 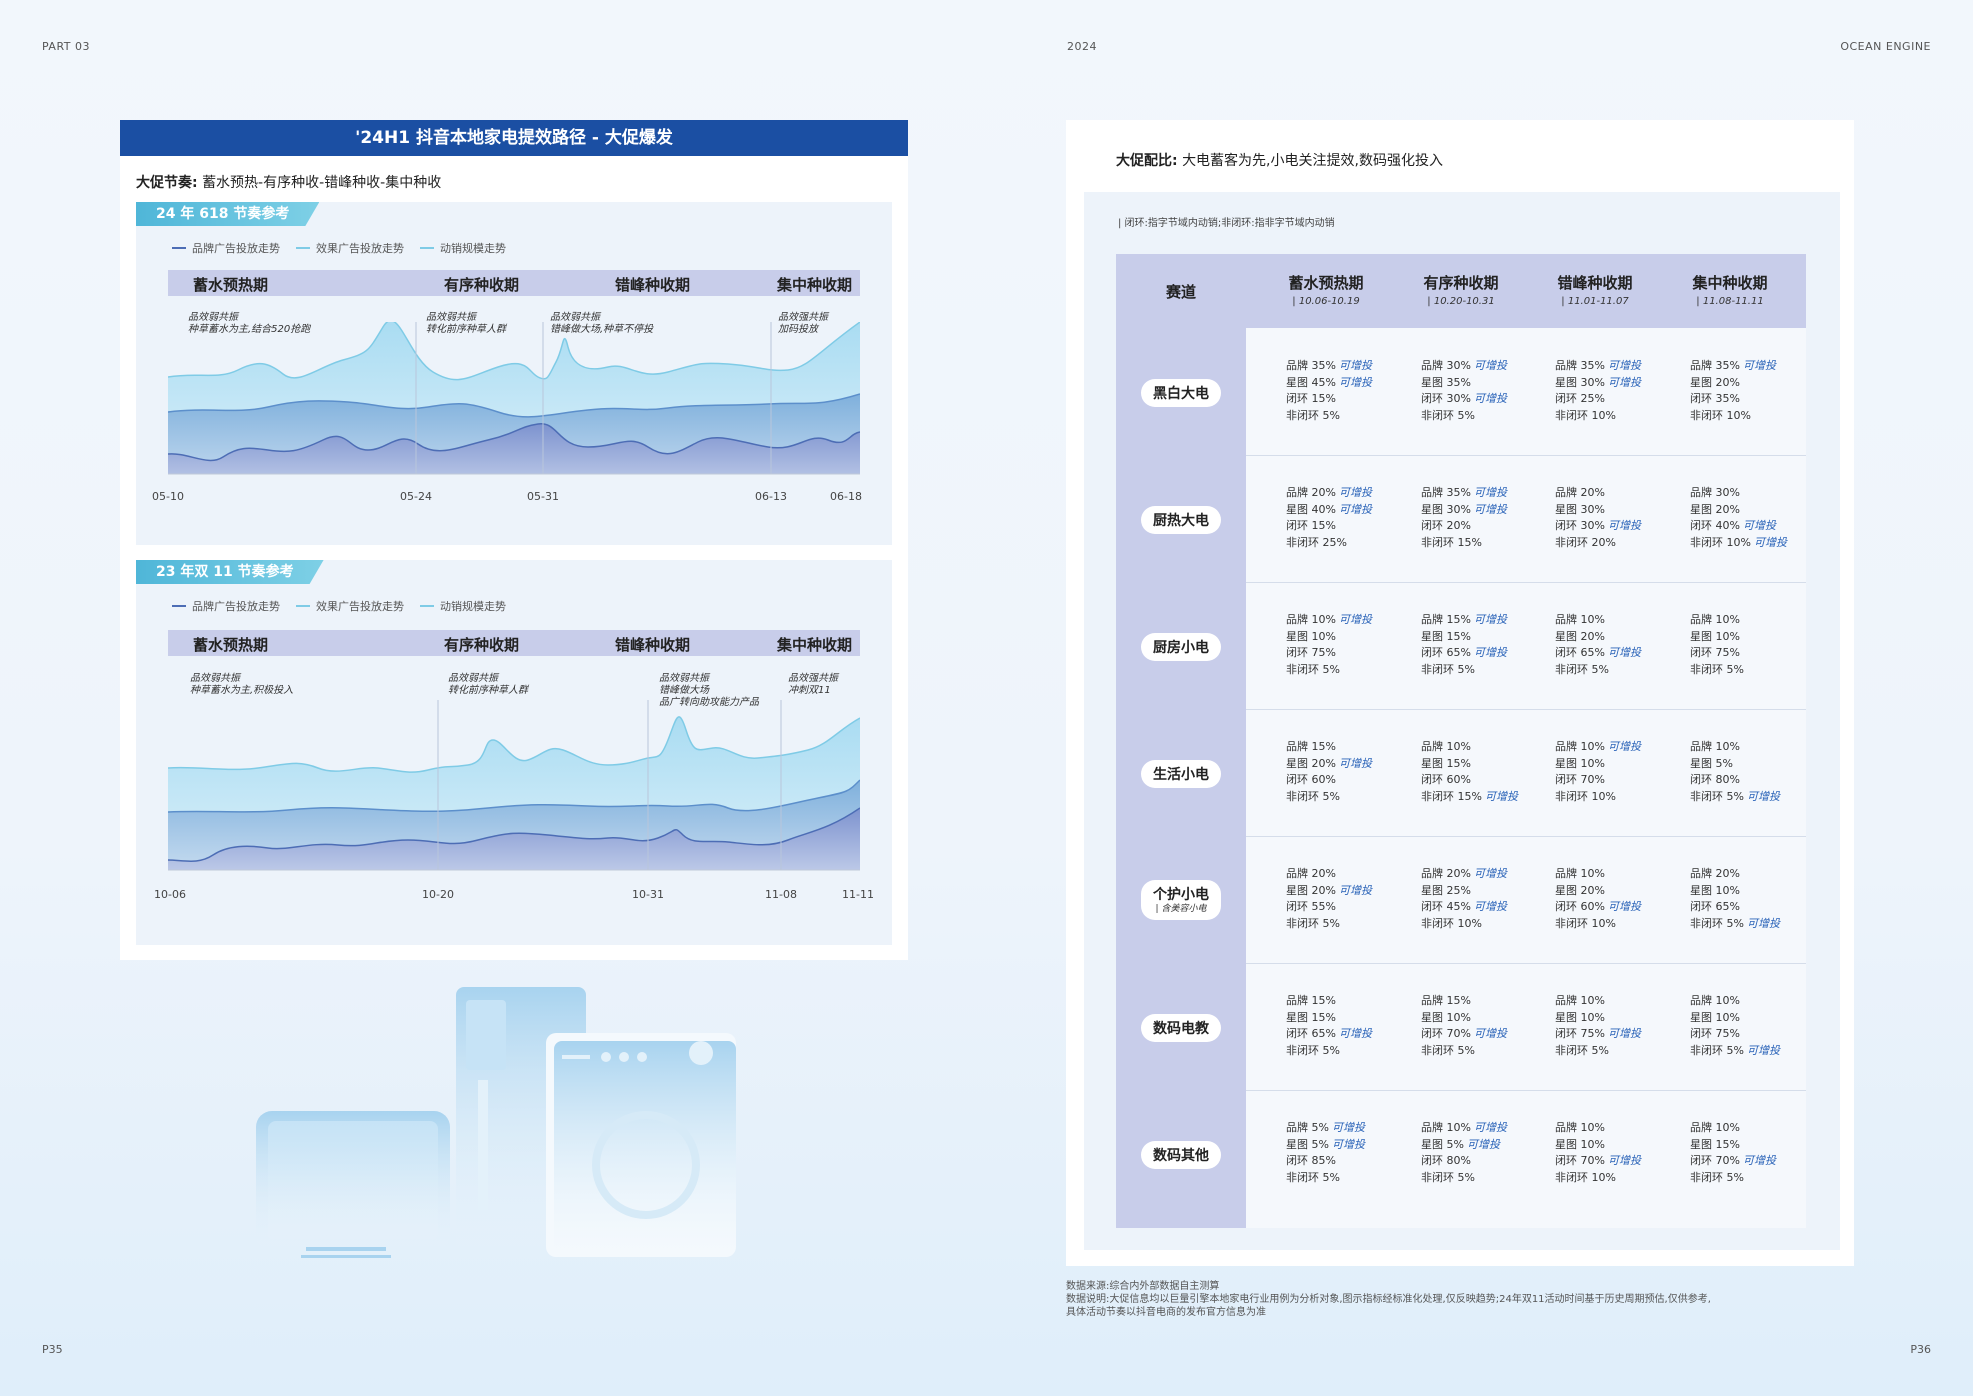 What do you see at coordinates (1598, 907) in the screenshot?
I see `allocation-line: 闭环 60% 可增投` at bounding box center [1598, 907].